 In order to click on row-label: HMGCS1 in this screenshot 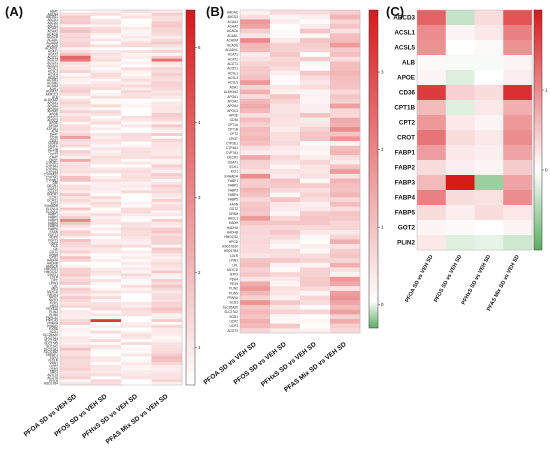, I will do `click(51, 269)`.